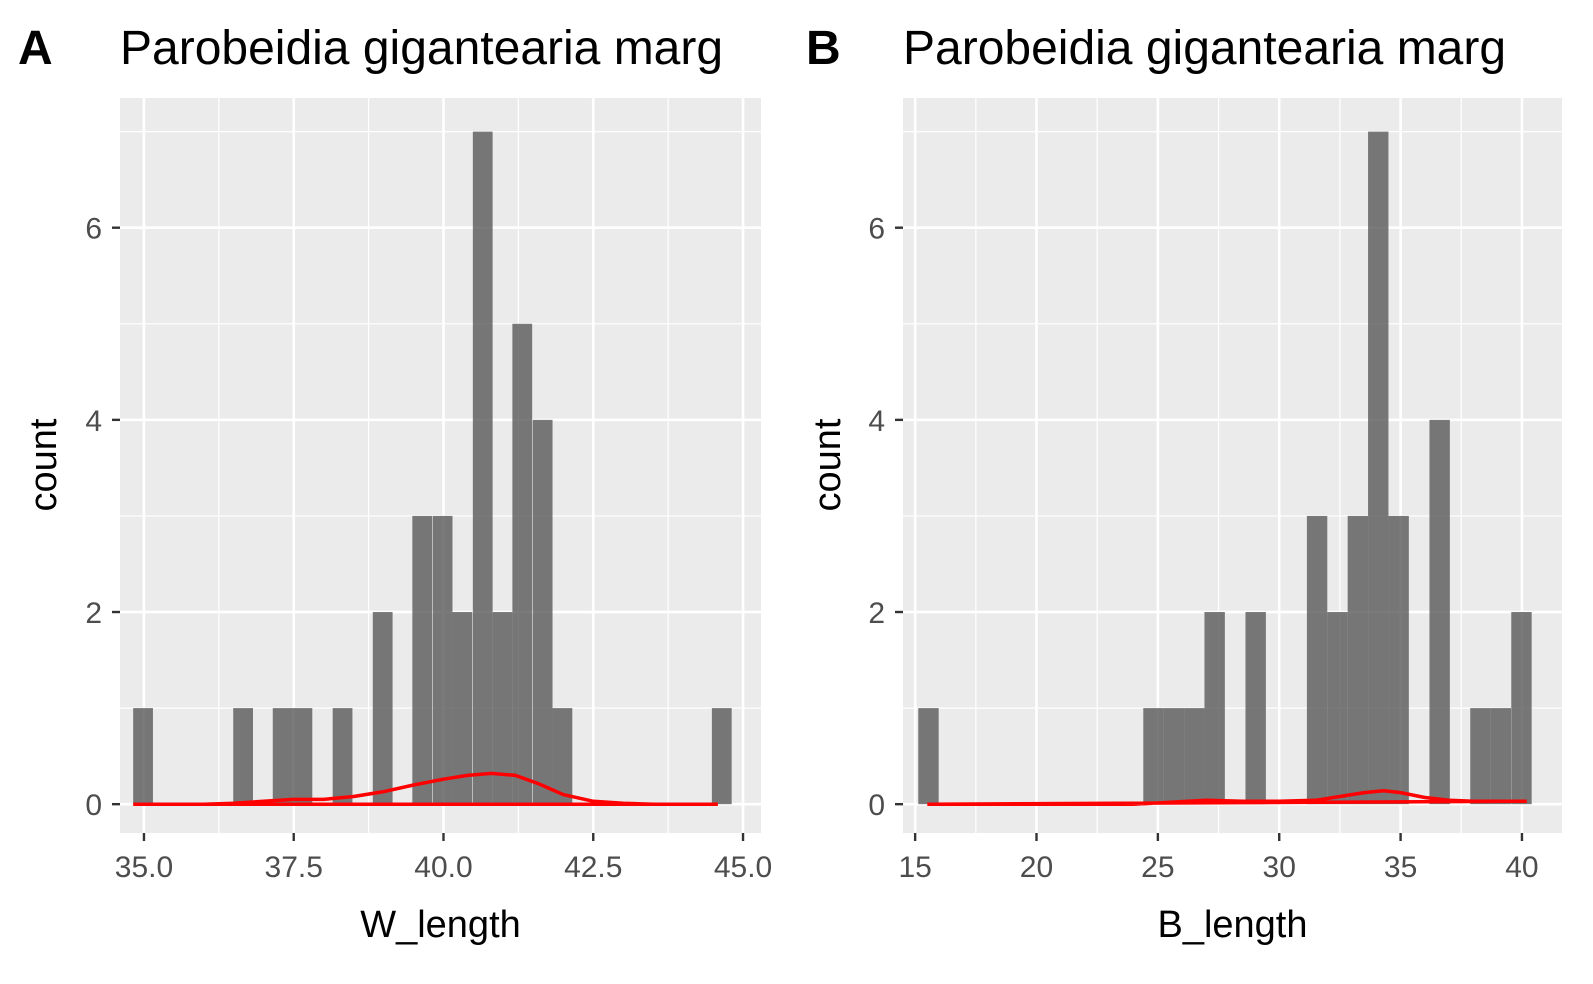  Describe the element at coordinates (1521, 867) in the screenshot. I see `x-tick-label: 40` at that location.